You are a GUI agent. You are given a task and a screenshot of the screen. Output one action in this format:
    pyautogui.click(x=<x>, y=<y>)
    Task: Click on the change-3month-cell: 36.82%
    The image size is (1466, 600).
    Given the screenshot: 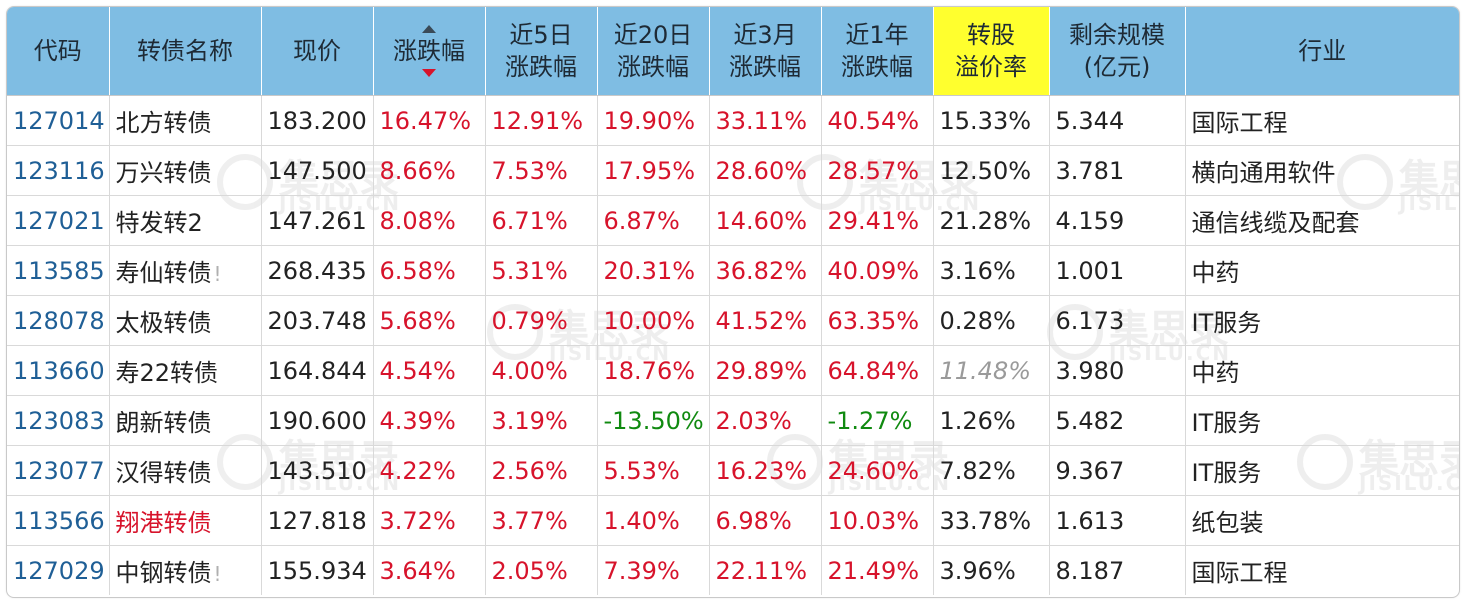 What is the action you would take?
    pyautogui.click(x=765, y=270)
    